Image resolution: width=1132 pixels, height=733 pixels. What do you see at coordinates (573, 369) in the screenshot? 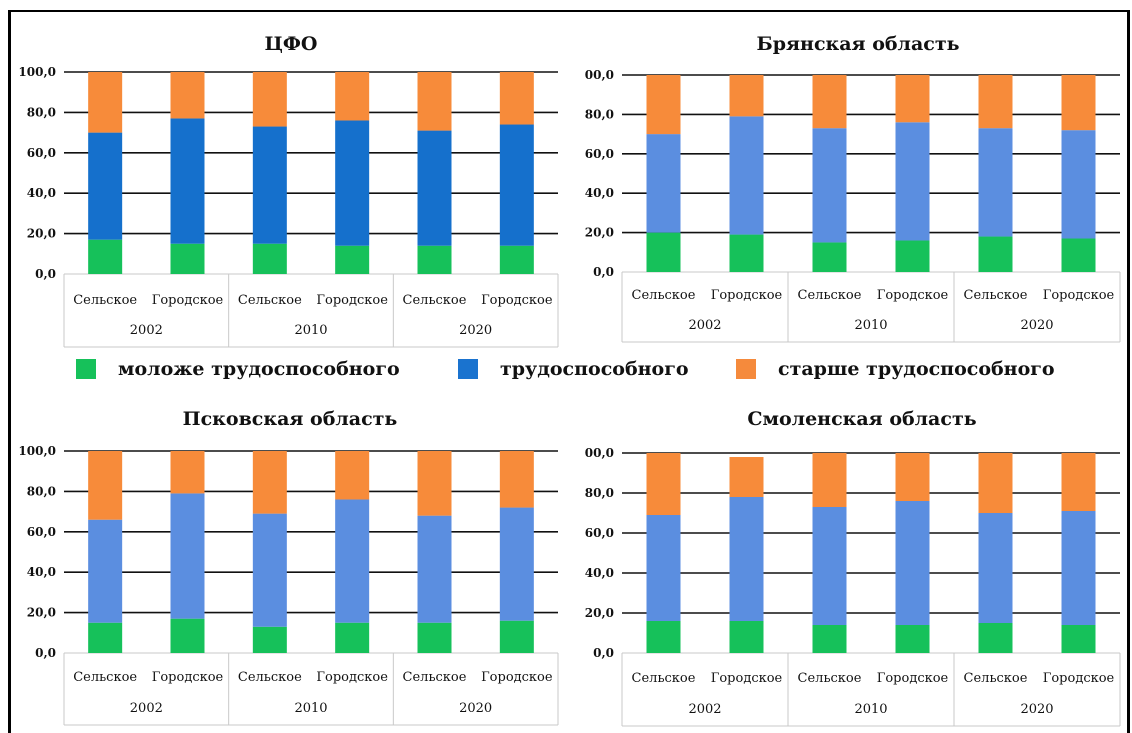
I see `legend-item-working: трудоспособного` at bounding box center [573, 369].